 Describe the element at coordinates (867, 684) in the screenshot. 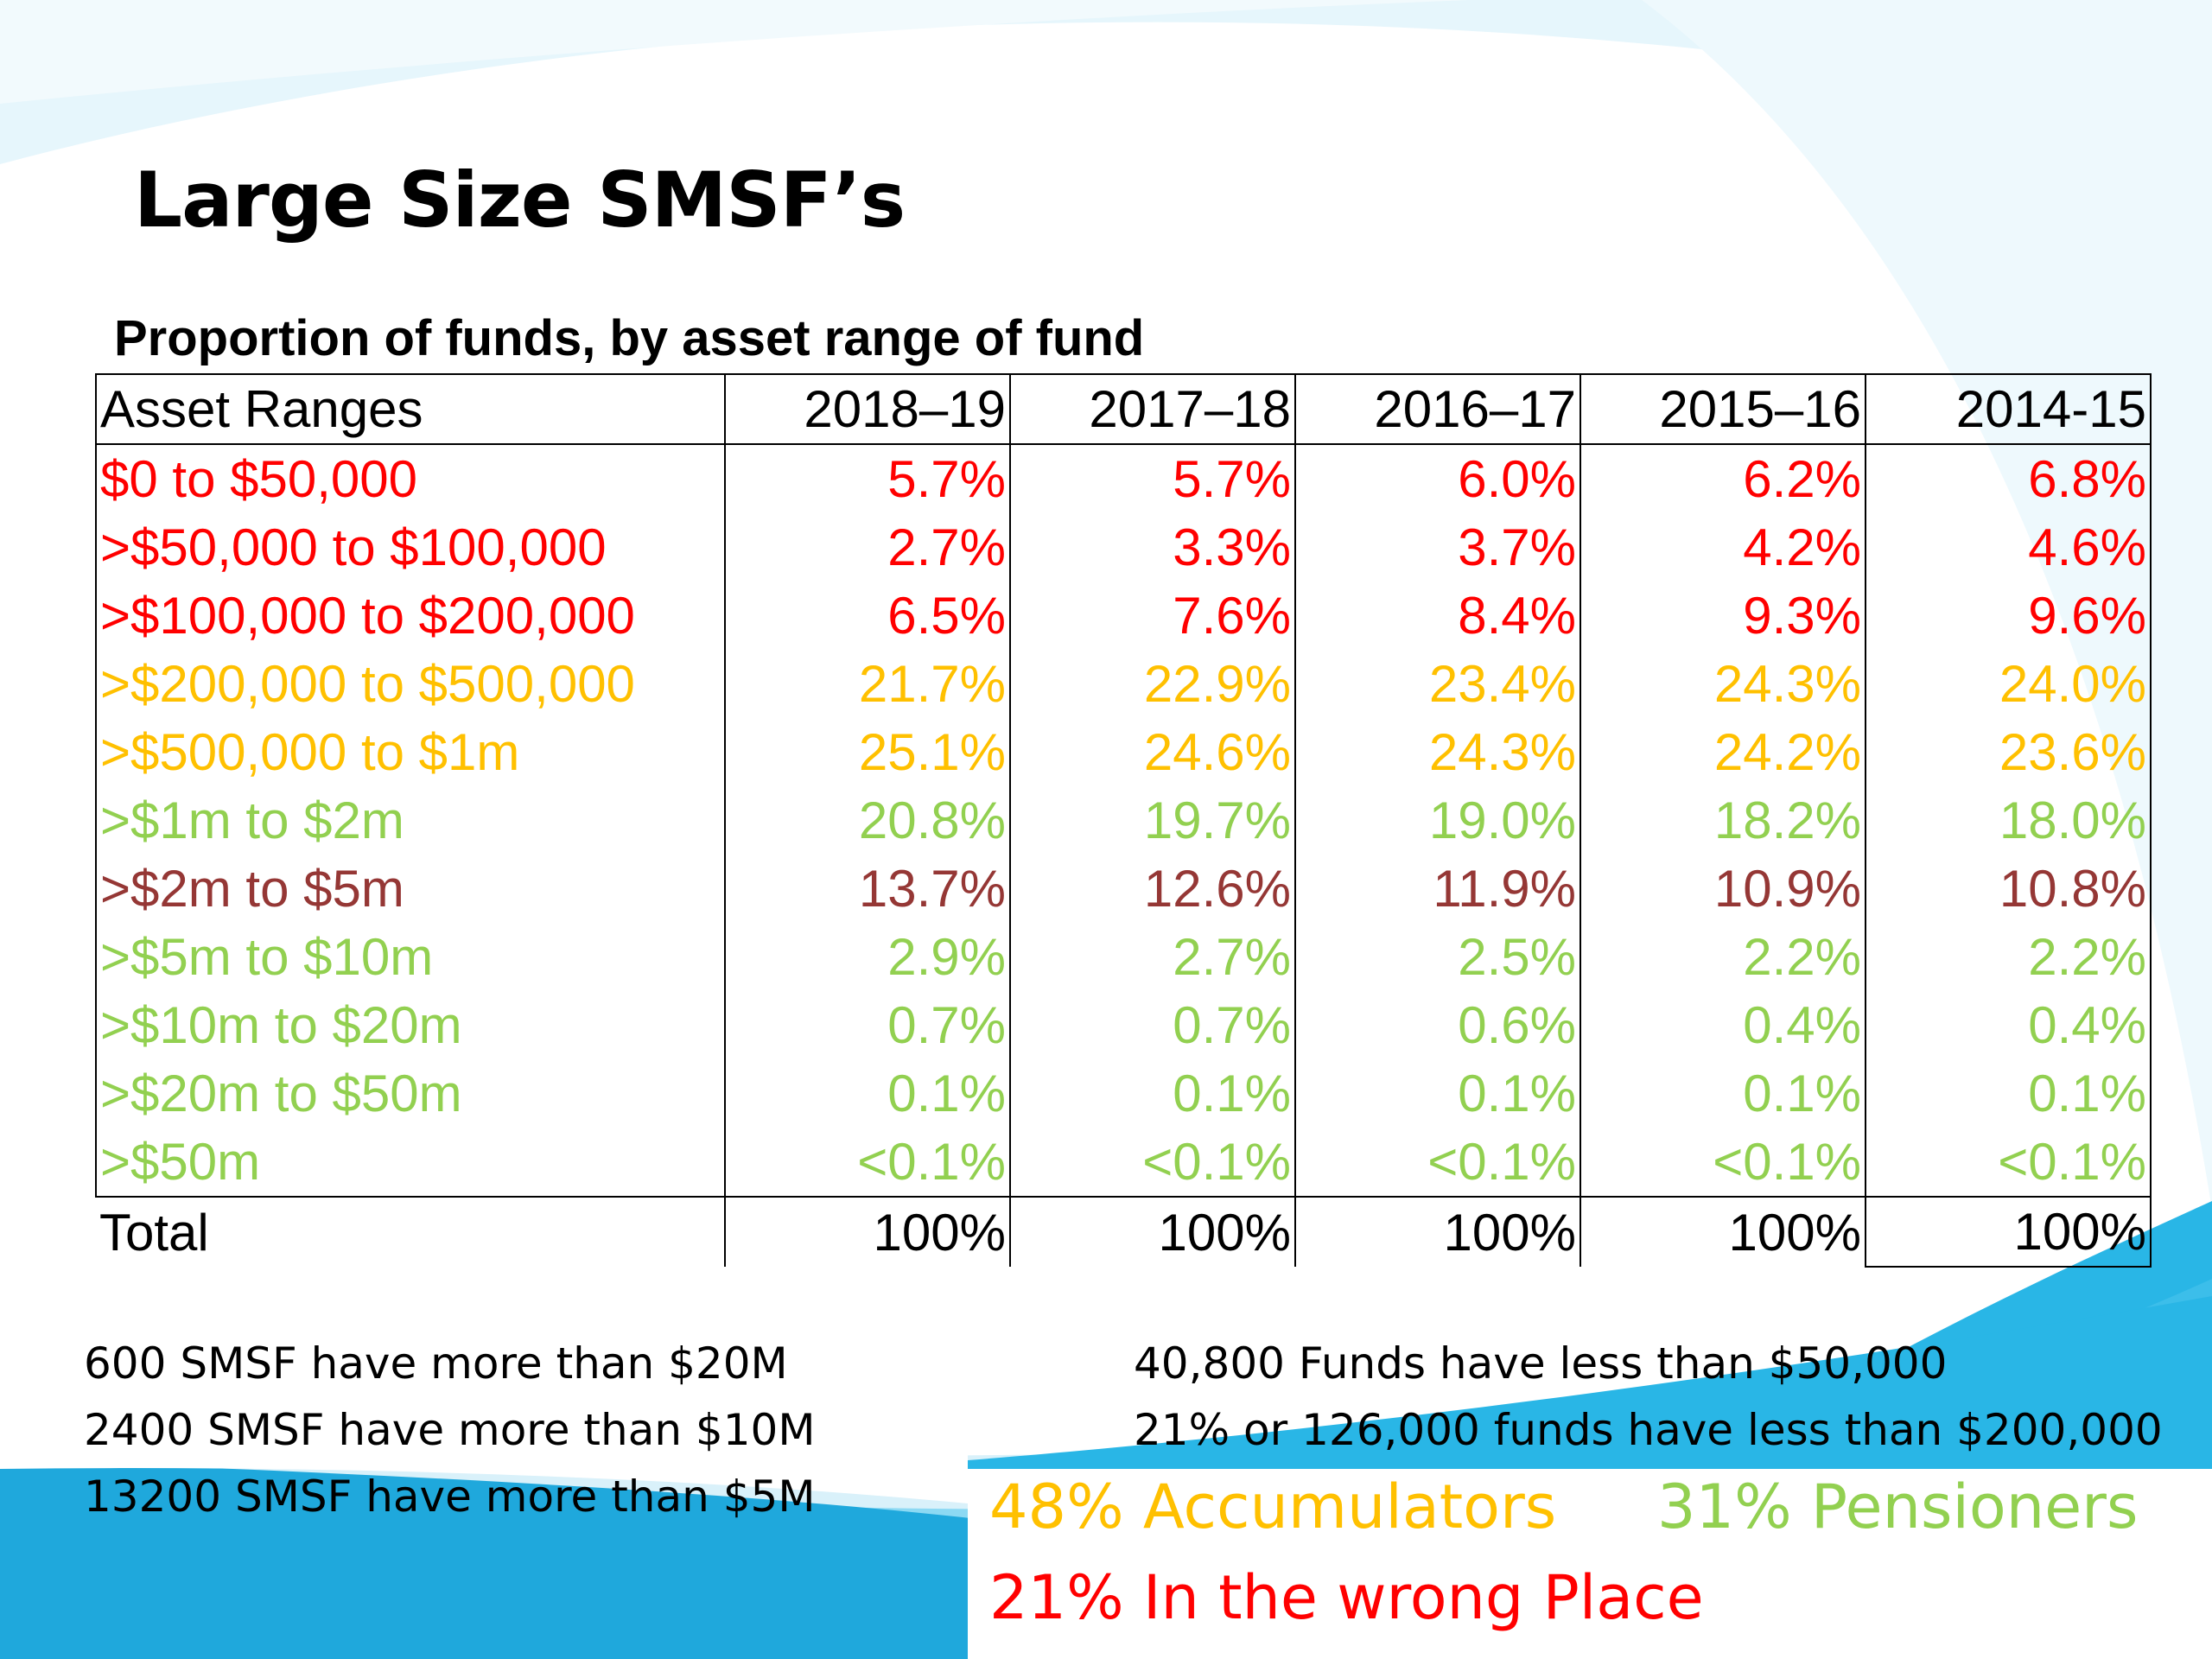

I see `percent-cell: 21.7%` at that location.